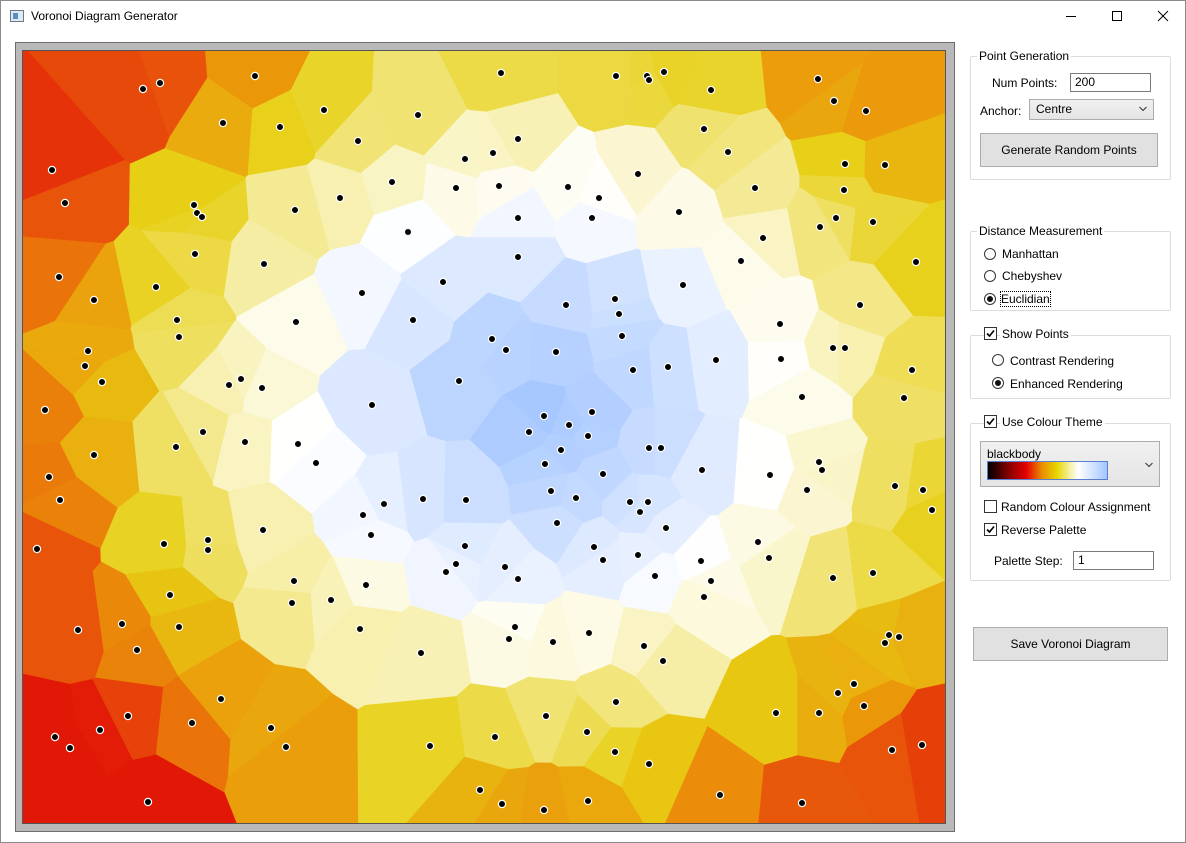  I want to click on save-voronoi-button: Save Voronoi Diagram, so click(1070, 644).